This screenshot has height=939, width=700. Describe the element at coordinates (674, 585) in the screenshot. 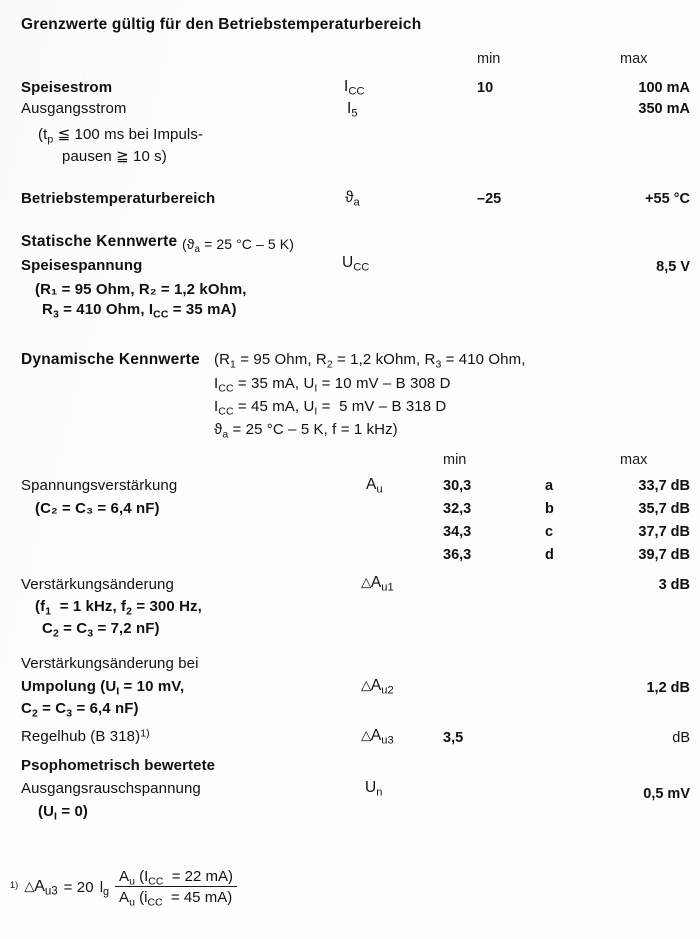

I see `row-max-verstaerkungsaenderung-1: 3 dB` at that location.